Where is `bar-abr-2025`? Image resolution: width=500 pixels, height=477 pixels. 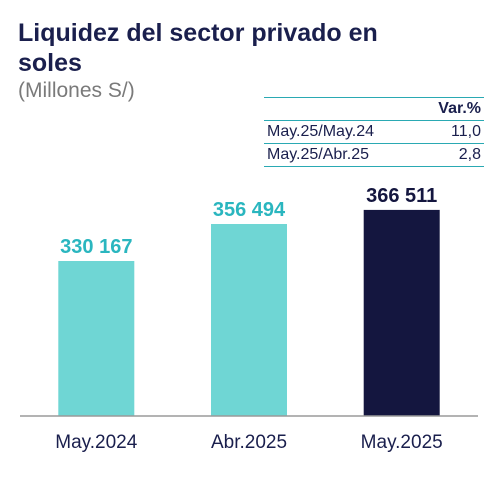
bar-abr-2025 is located at coordinates (249, 320).